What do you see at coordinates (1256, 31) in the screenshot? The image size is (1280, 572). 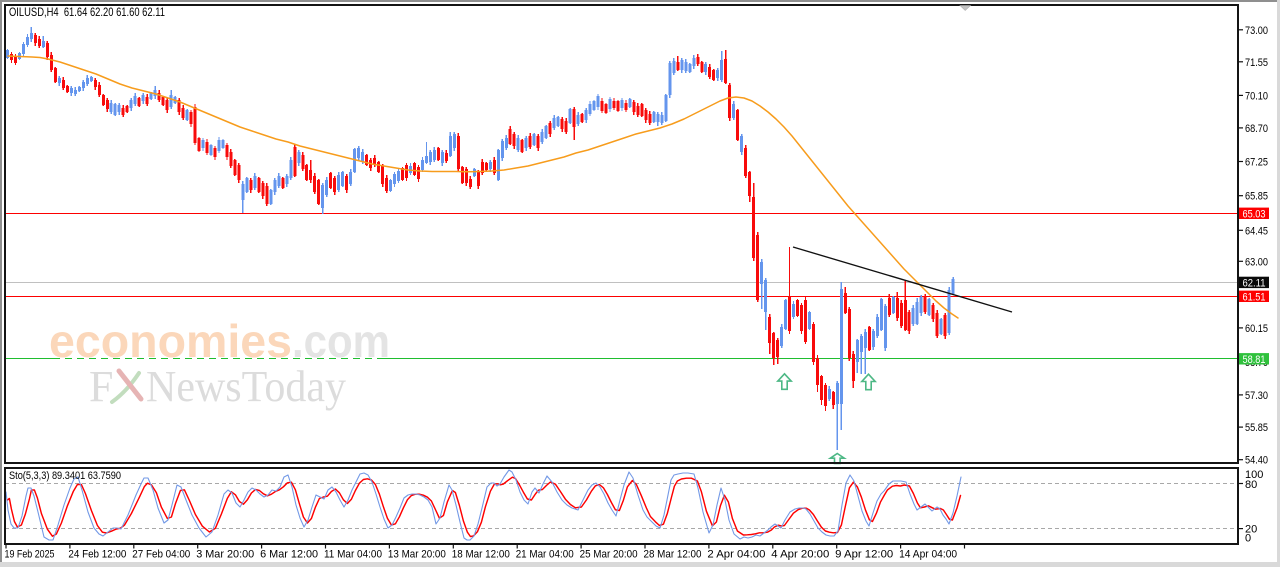 I see `svg-text: 73.00` at bounding box center [1256, 31].